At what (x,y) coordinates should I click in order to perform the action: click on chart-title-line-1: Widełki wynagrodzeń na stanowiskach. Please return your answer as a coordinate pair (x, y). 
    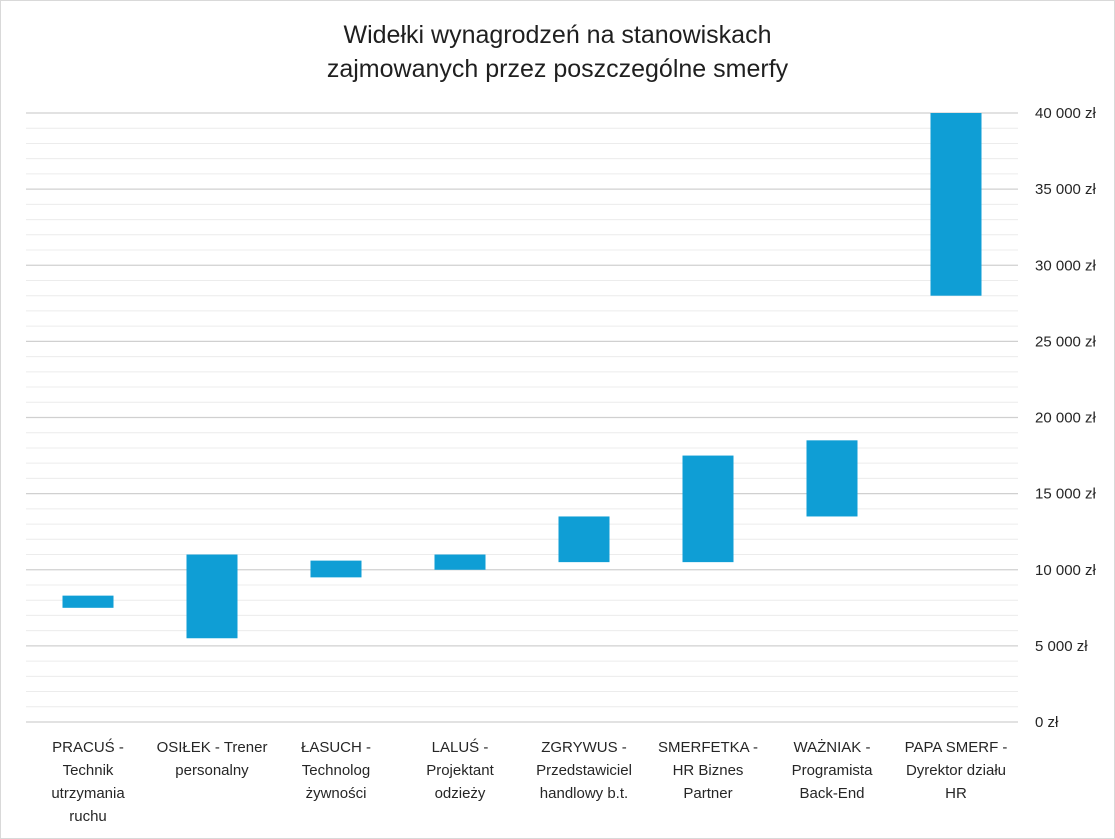
    Looking at the image, I should click on (557, 35).